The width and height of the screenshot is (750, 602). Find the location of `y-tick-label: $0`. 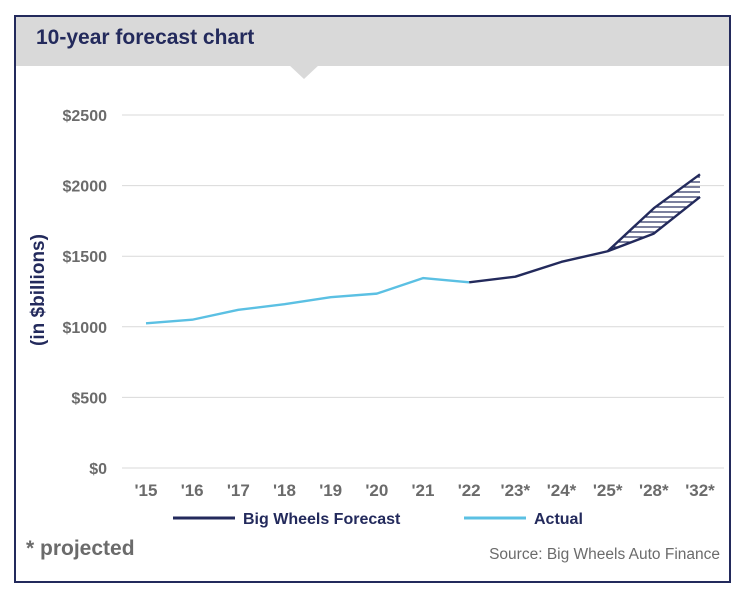

y-tick-label: $0 is located at coordinates (98, 469).